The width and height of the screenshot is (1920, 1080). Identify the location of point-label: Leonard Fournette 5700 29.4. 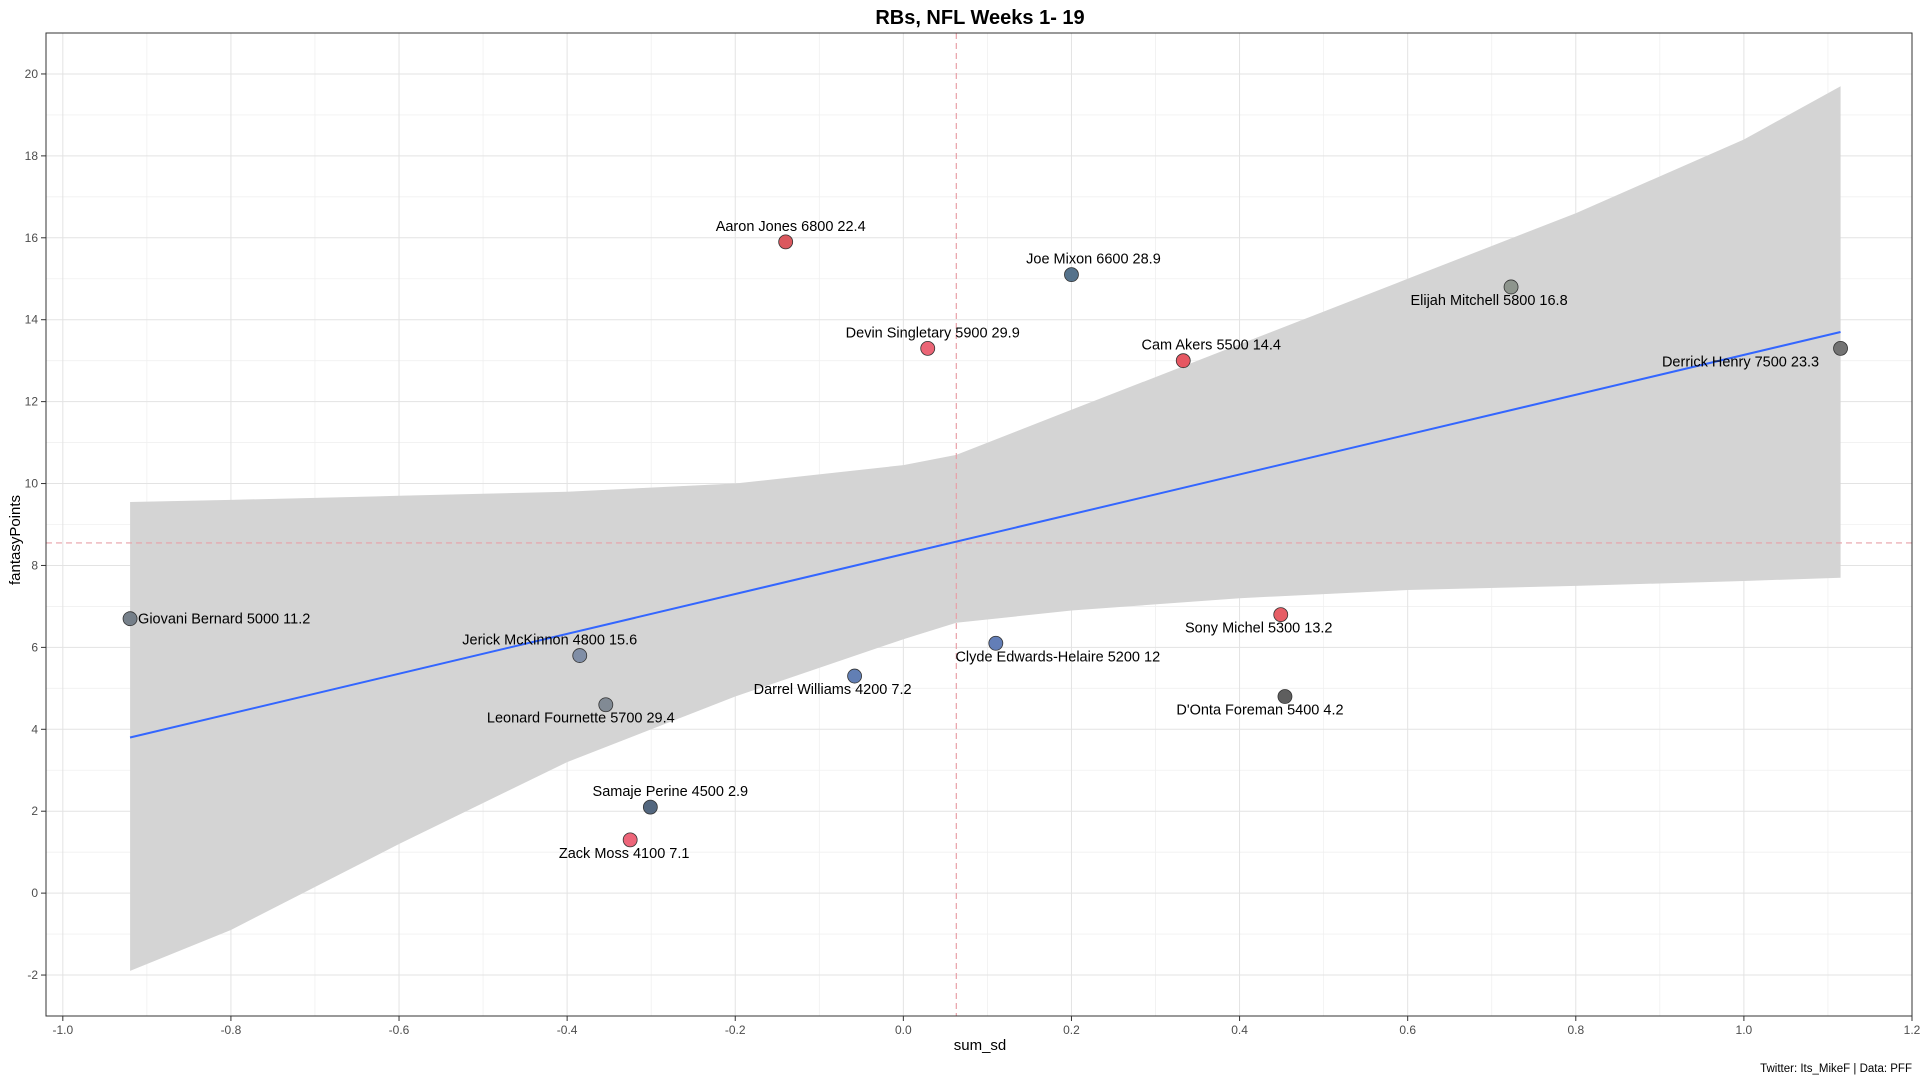
(581, 719).